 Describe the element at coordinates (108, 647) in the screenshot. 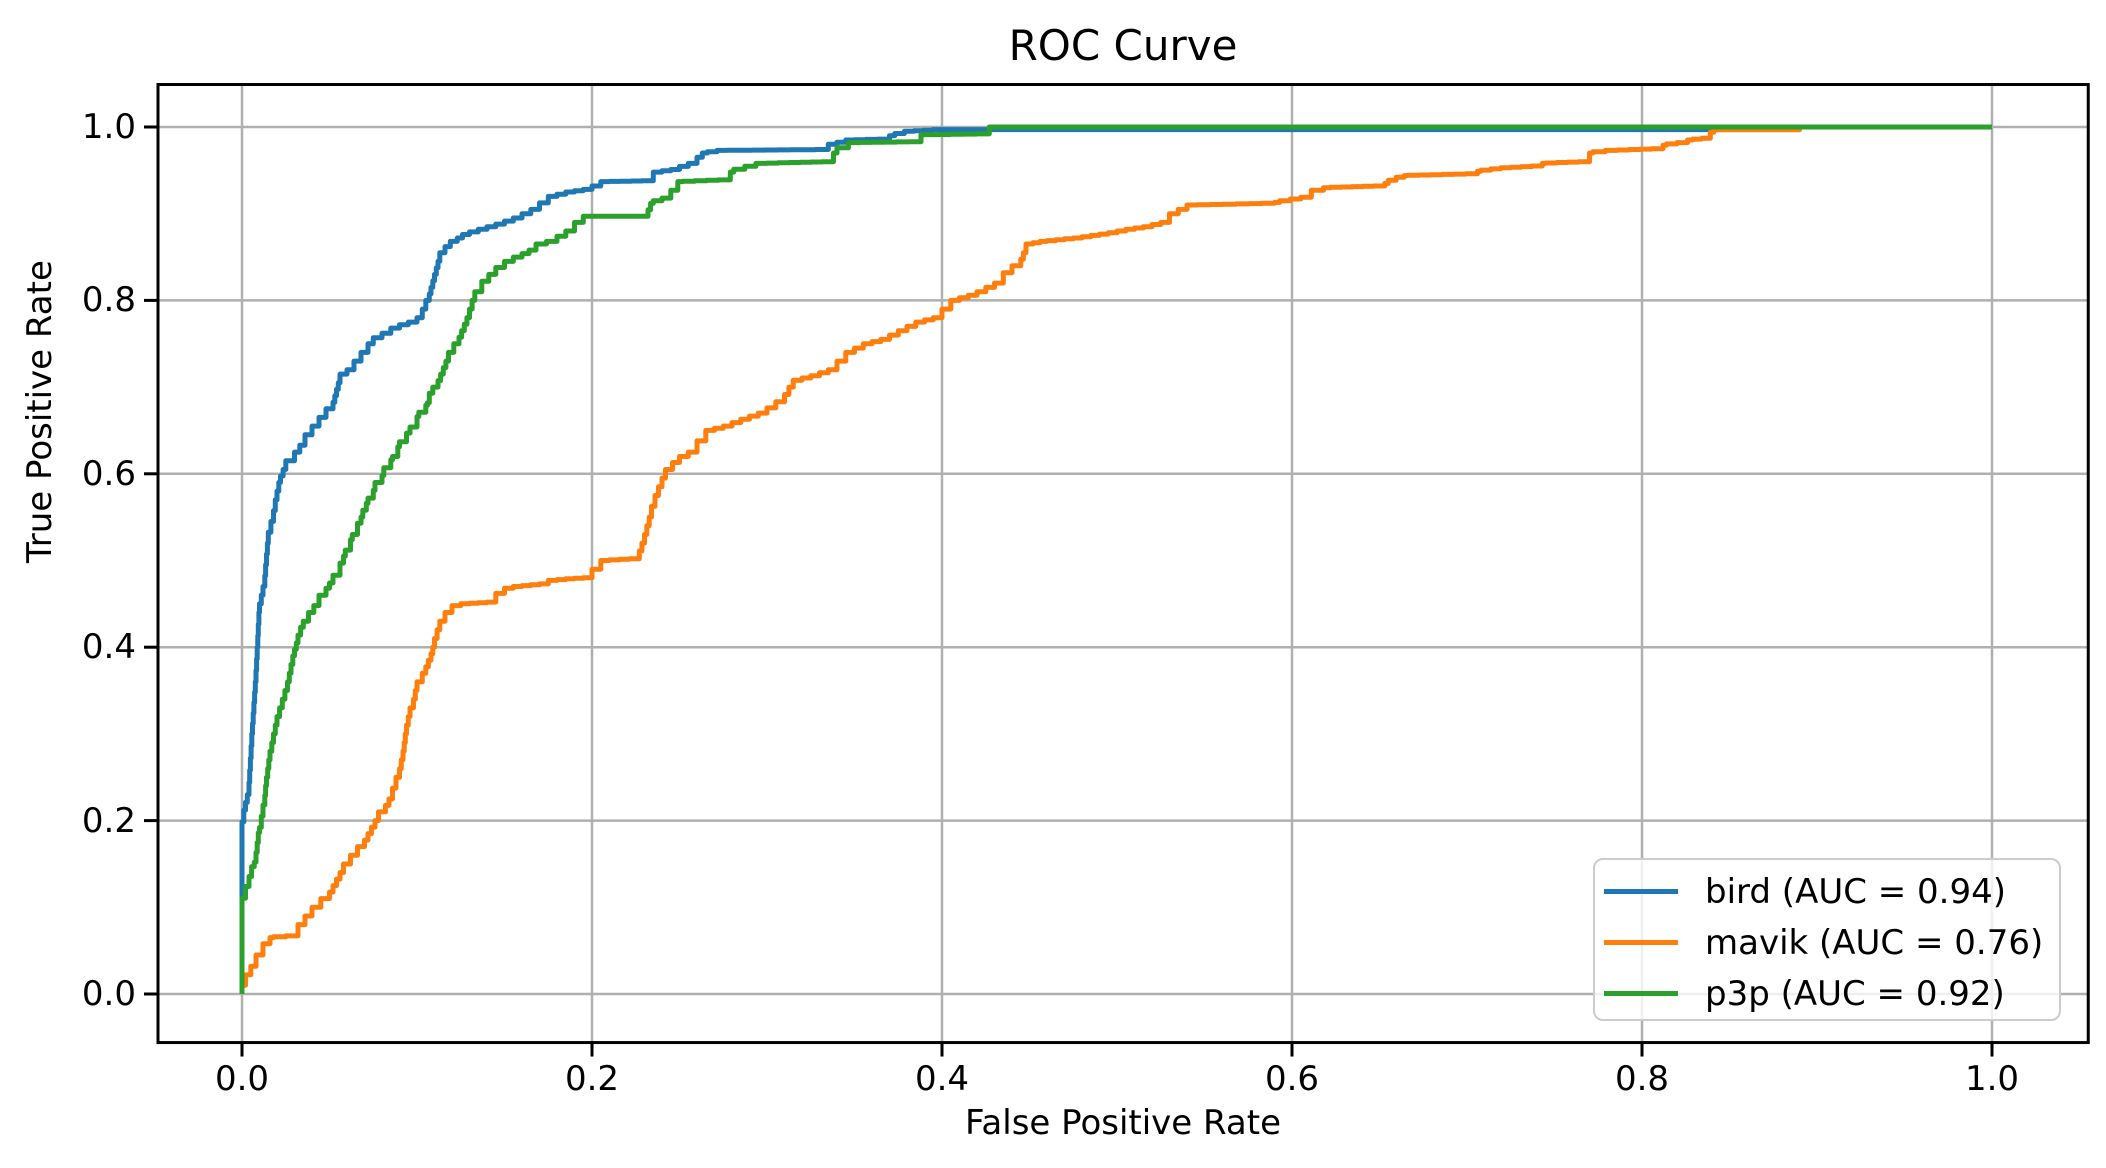

I see `y-tick-label: 0.4` at that location.